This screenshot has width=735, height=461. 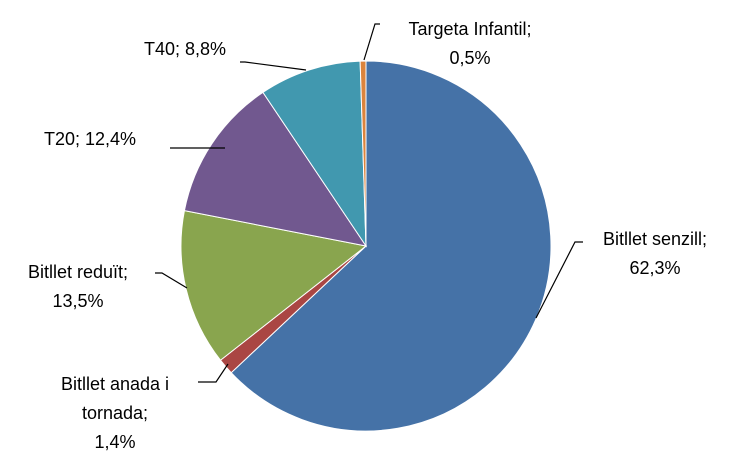 What do you see at coordinates (654, 268) in the screenshot?
I see `data-label: 62,3%` at bounding box center [654, 268].